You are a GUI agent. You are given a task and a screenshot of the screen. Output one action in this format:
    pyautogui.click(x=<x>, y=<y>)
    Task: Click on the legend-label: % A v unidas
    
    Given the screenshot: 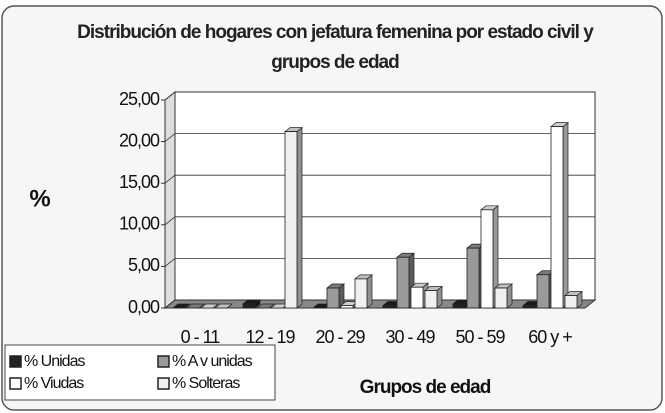 What is the action you would take?
    pyautogui.click(x=212, y=361)
    